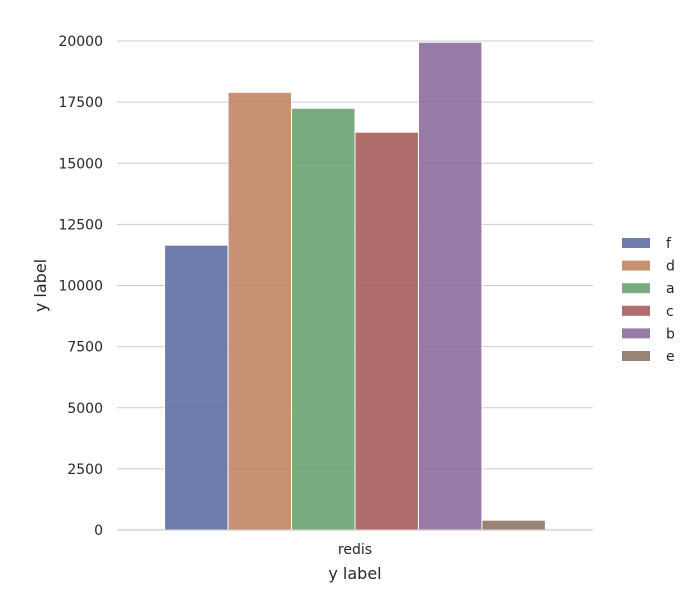  I want to click on legend-label-c: c, so click(670, 312).